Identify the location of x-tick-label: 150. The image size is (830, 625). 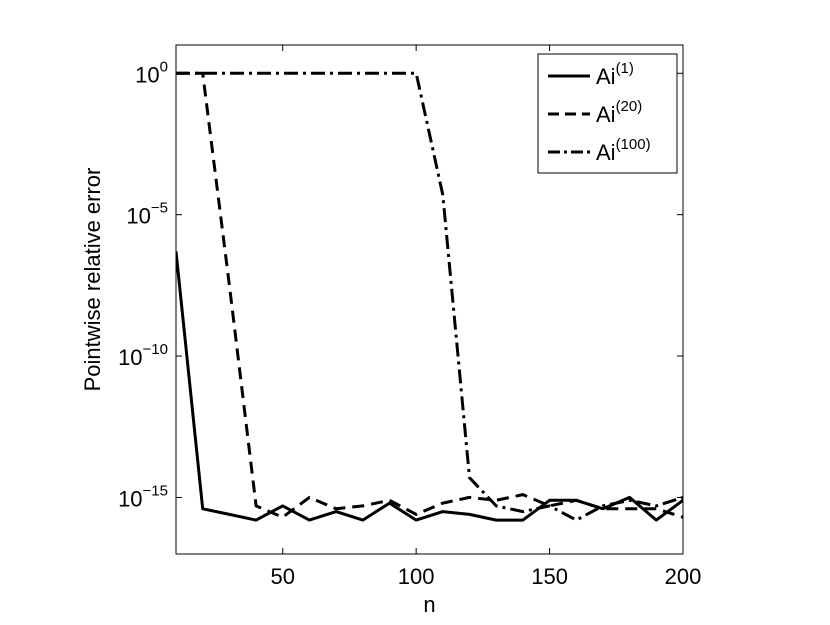
(549, 576).